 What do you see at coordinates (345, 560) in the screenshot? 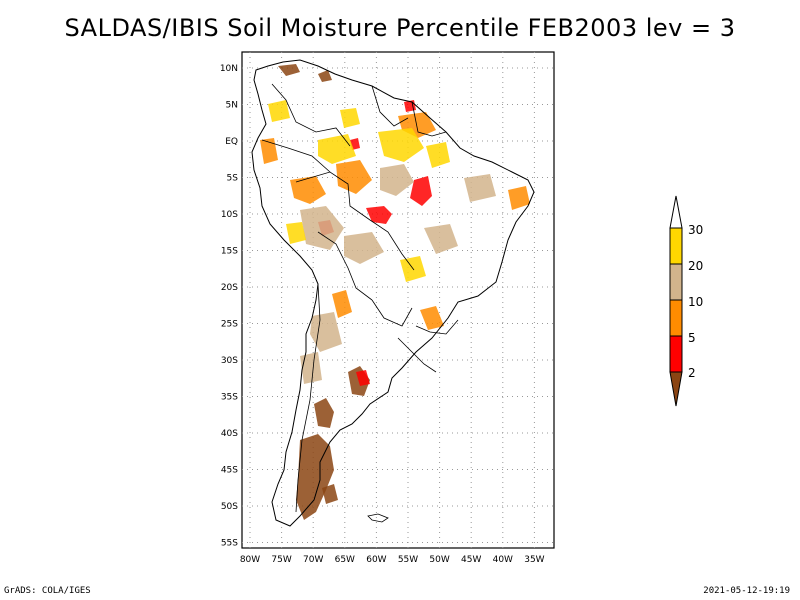
I see `lon-tick-label: 65W` at bounding box center [345, 560].